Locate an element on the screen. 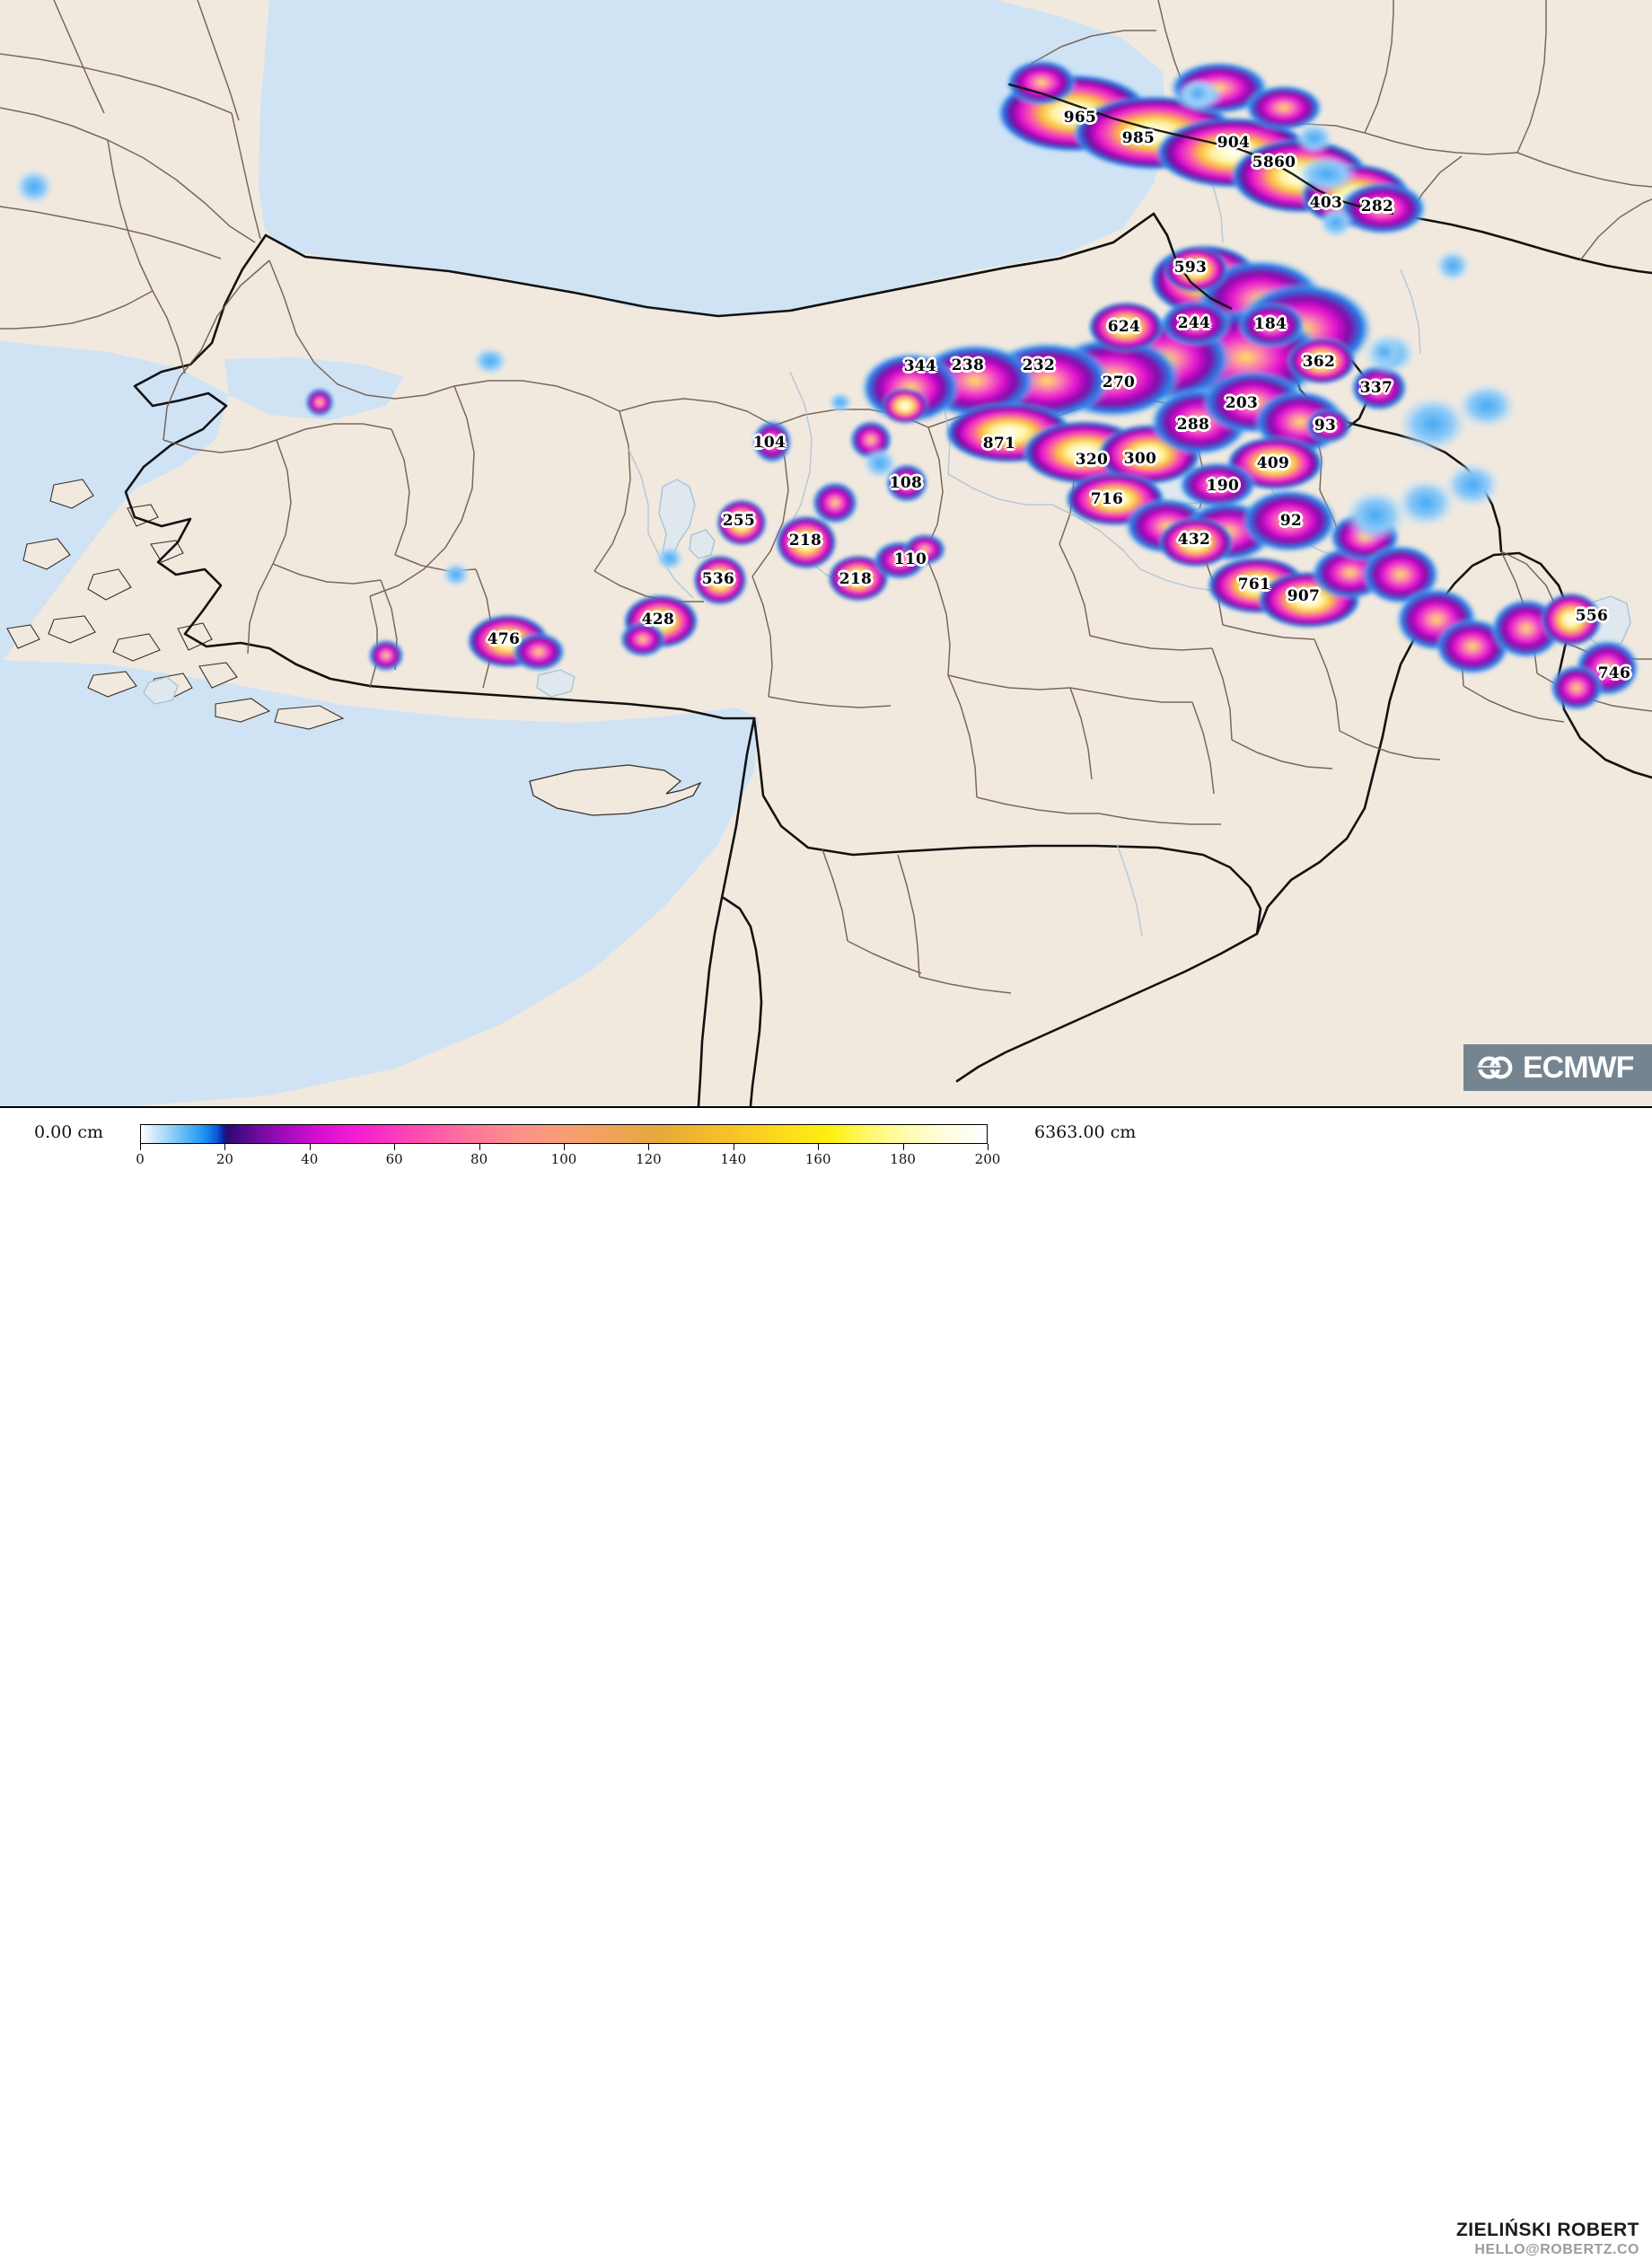 This screenshot has width=1652, height=2260. legend-min-value: 0.00 cm is located at coordinates (69, 1132).